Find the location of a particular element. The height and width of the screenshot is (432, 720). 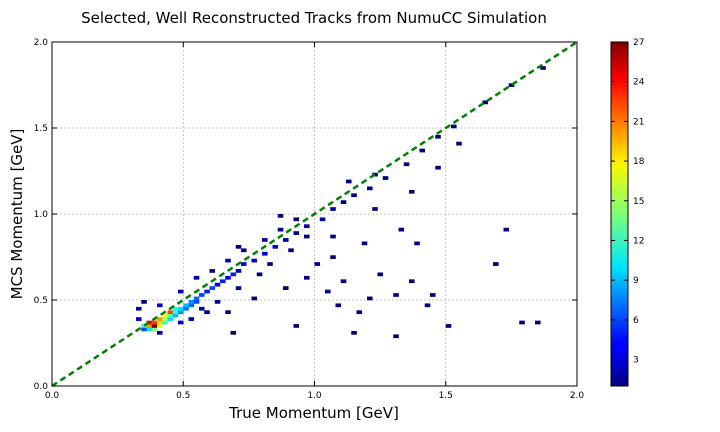

y-tick-label: 2.0 is located at coordinates (41, 43).